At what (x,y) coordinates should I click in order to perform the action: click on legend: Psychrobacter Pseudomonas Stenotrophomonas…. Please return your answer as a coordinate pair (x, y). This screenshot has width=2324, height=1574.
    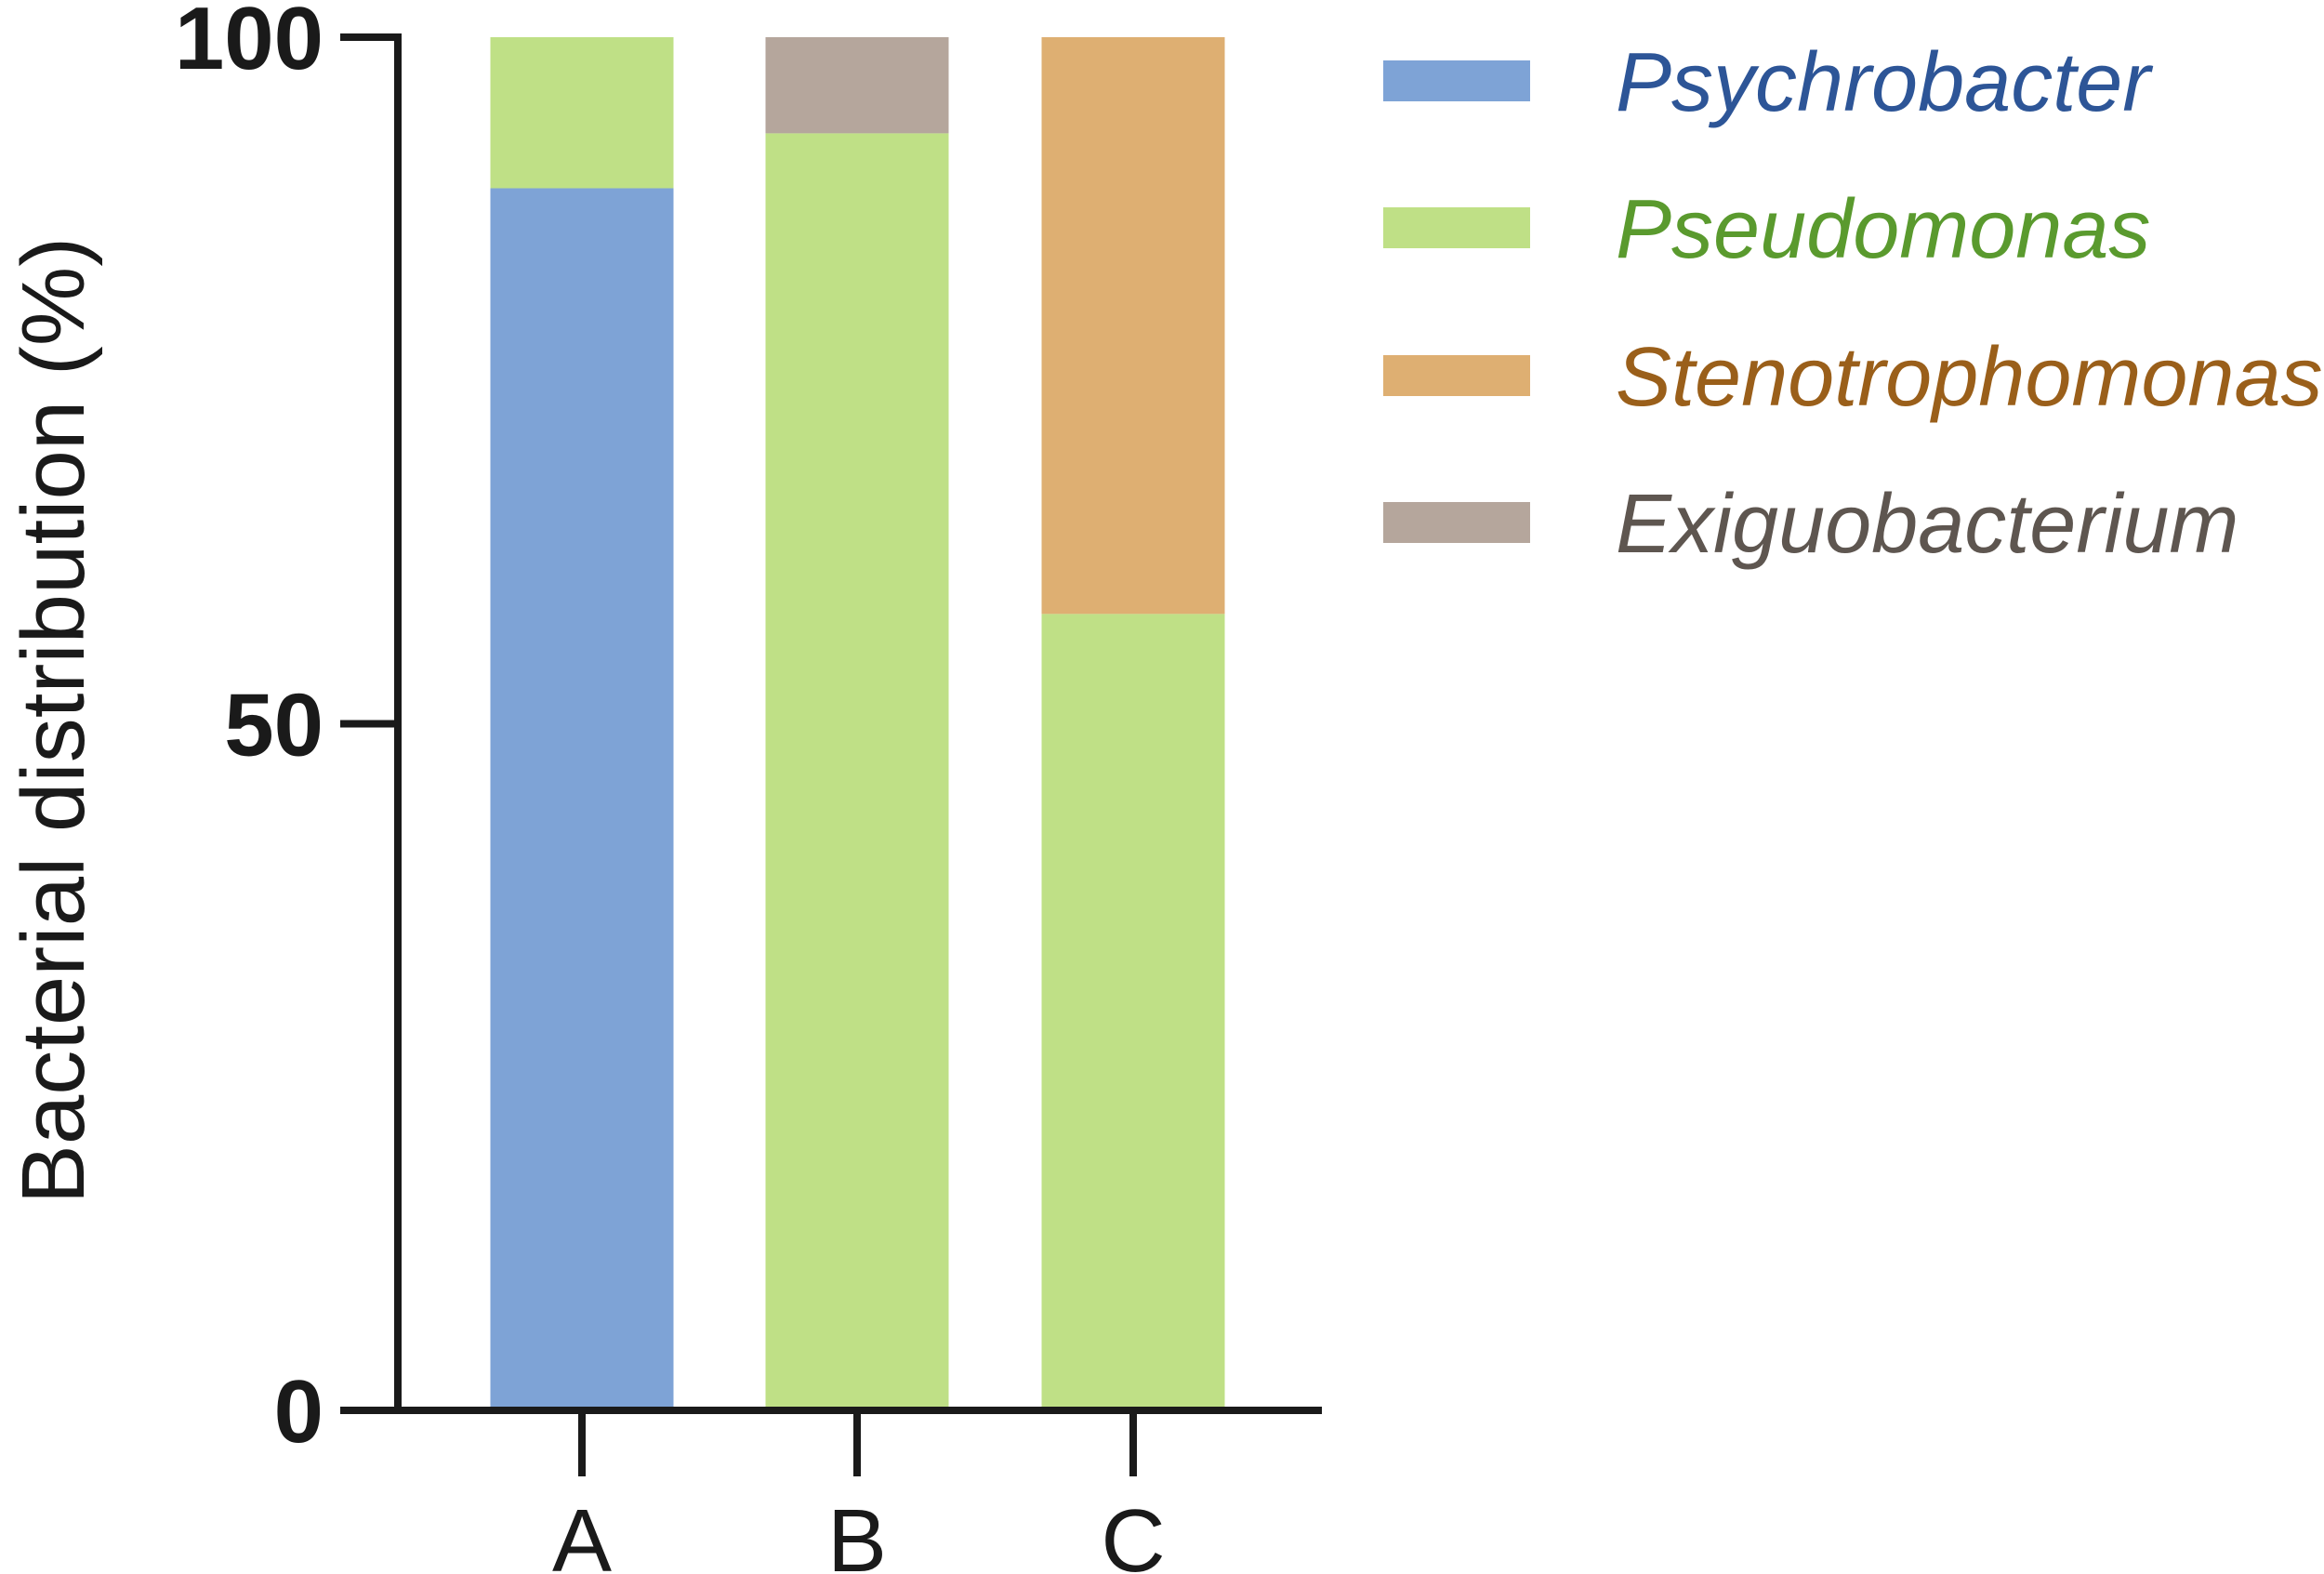
    Looking at the image, I should click on (1853, 303).